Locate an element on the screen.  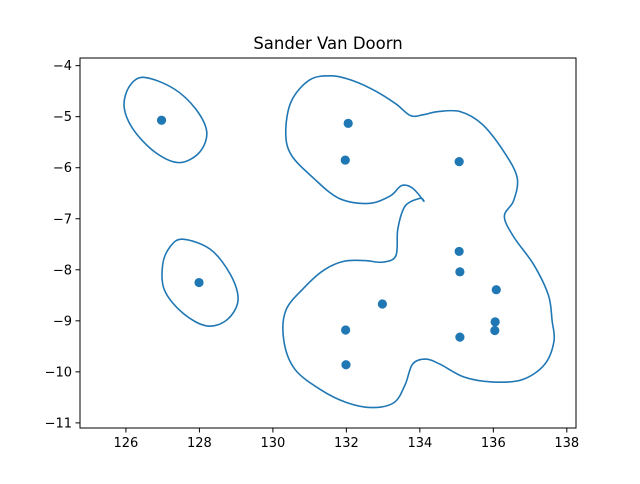
chart-title: Sander Van Doorn is located at coordinates (327, 43).